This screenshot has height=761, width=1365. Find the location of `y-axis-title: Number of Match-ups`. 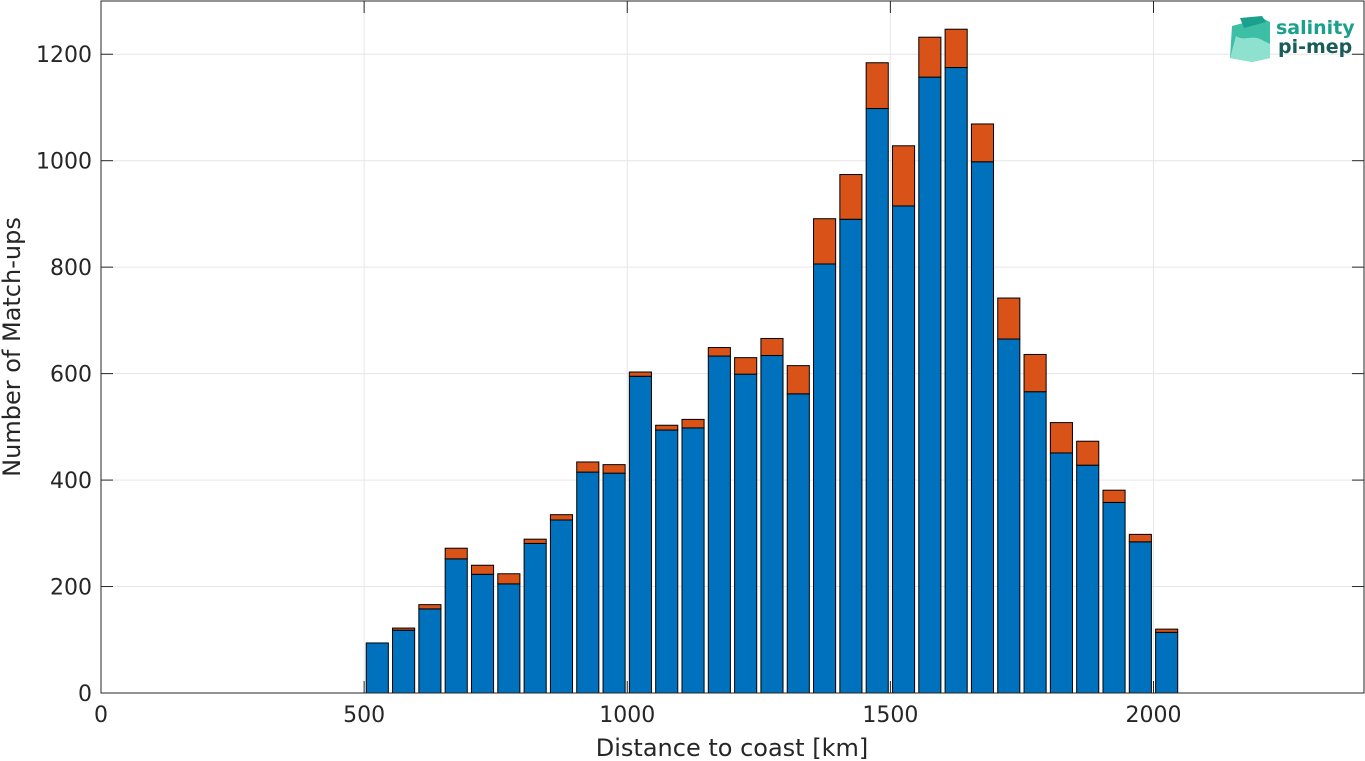

y-axis-title: Number of Match-ups is located at coordinates (13, 347).